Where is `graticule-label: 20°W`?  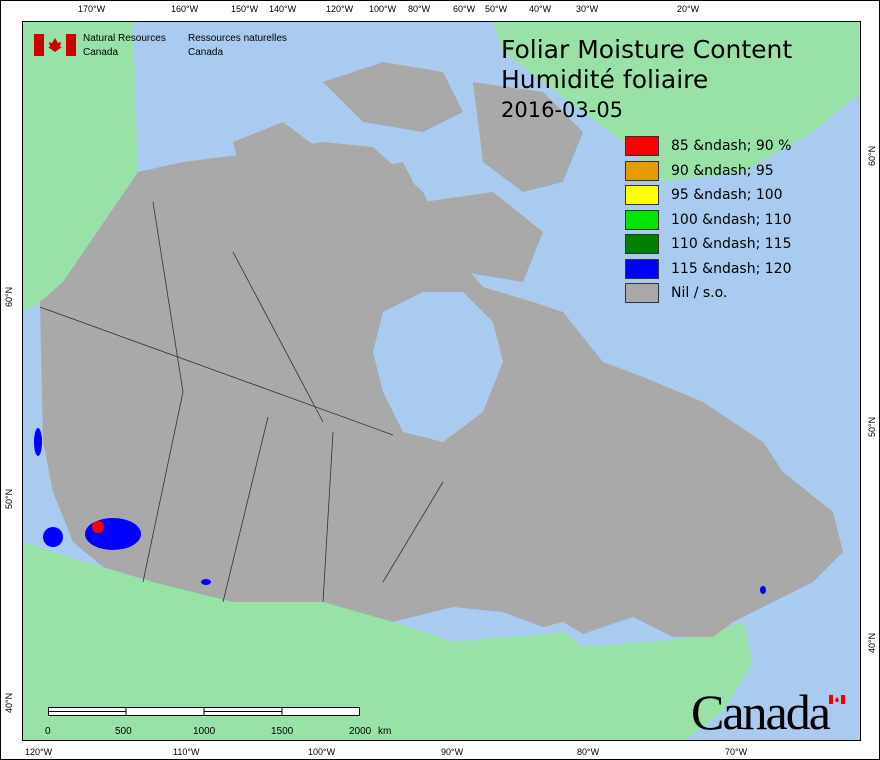
graticule-label: 20°W is located at coordinates (688, 9).